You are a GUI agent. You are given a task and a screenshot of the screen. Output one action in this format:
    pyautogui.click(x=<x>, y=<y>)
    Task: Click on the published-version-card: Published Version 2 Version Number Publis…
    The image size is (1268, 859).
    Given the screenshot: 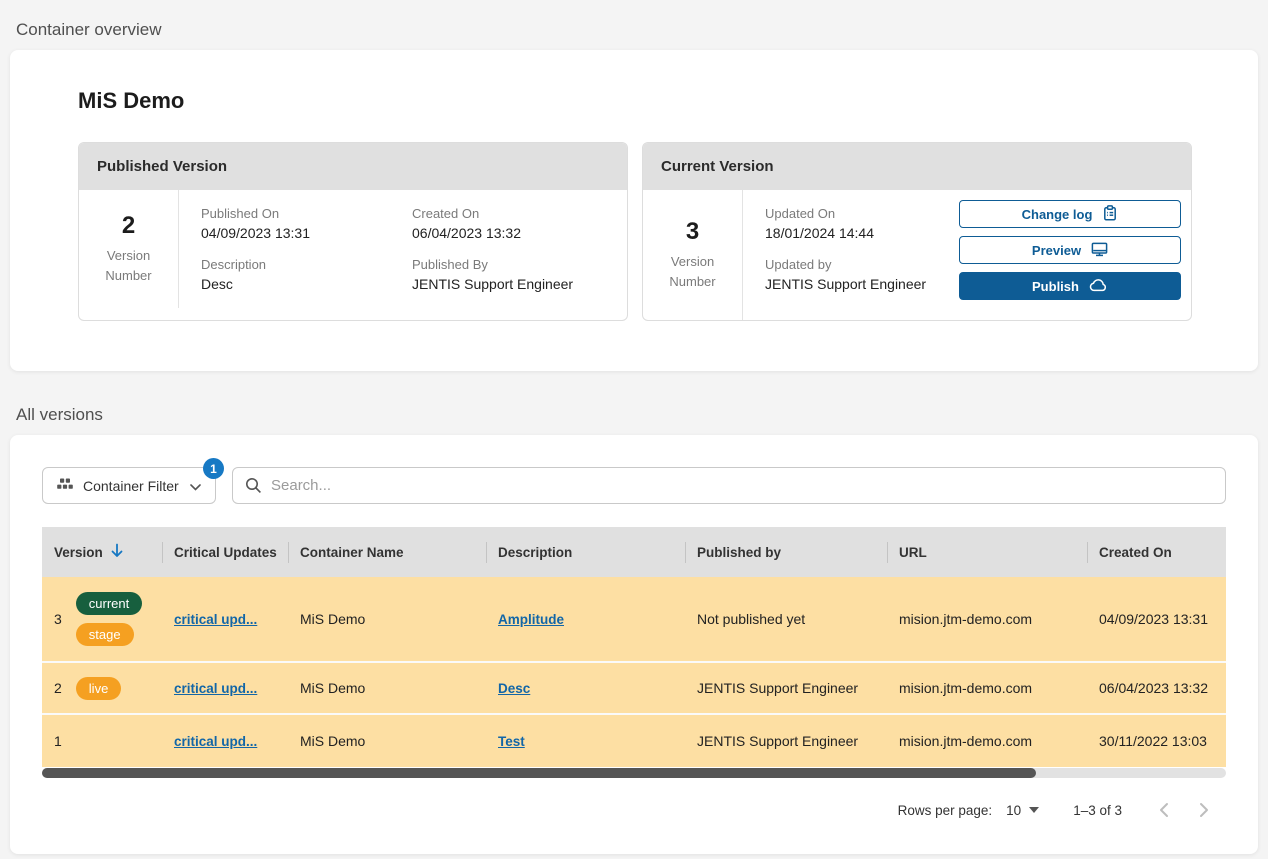 What is the action you would take?
    pyautogui.click(x=353, y=231)
    